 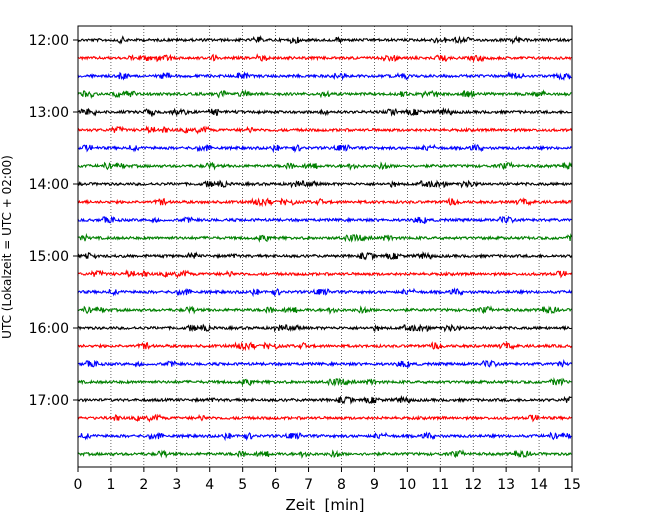 I want to click on x-tick-label-11: 11, so click(x=440, y=485).